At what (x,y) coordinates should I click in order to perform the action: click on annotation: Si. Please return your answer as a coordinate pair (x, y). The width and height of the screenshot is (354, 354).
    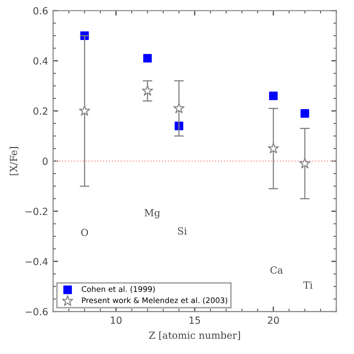
    Looking at the image, I should click on (182, 231).